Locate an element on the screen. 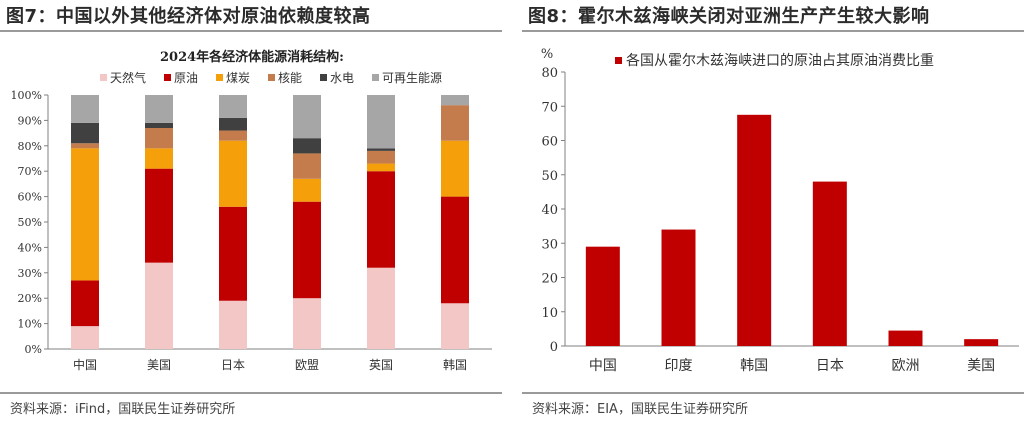 This screenshot has height=425, width=1024. x-tick-label: 欧盟 is located at coordinates (307, 365).